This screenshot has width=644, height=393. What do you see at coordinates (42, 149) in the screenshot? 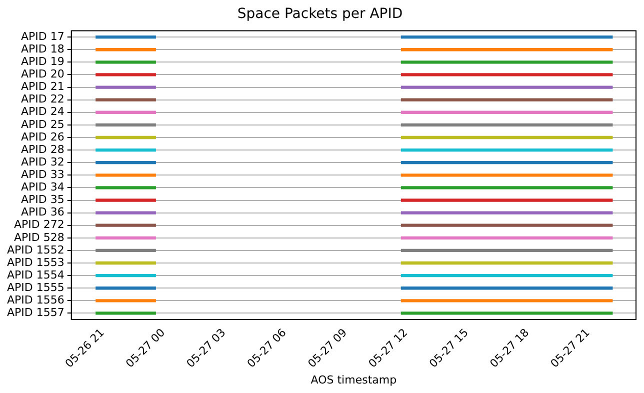
I see `y-tick-label: APID 28` at bounding box center [42, 149].